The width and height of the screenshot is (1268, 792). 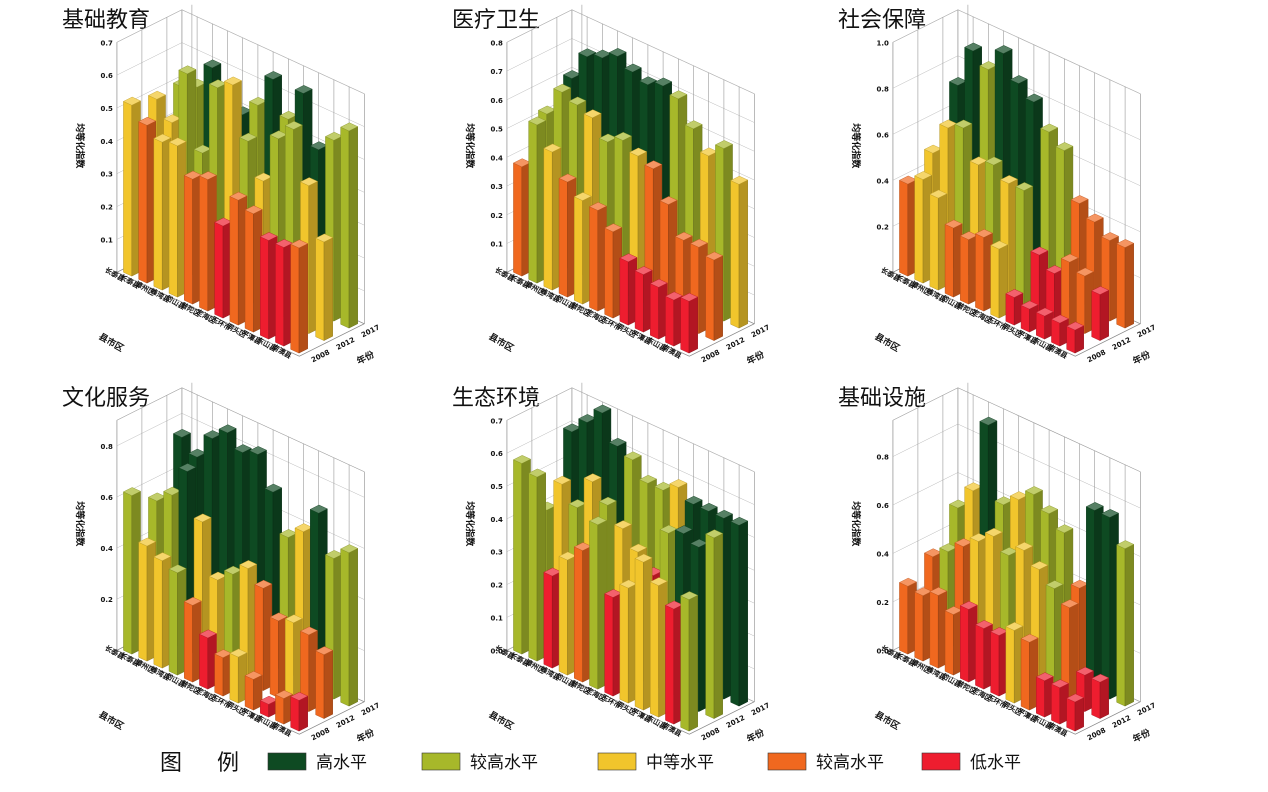 I want to click on z-tick-label: 0.6, so click(x=106, y=76).